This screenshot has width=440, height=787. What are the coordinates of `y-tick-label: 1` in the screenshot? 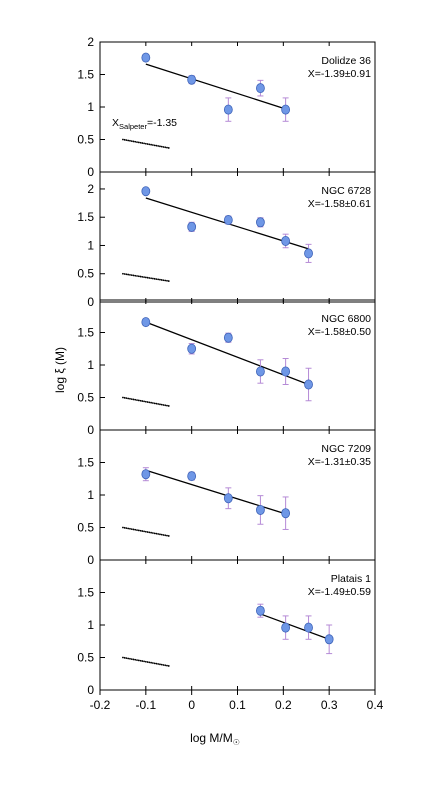 It's located at (90, 107).